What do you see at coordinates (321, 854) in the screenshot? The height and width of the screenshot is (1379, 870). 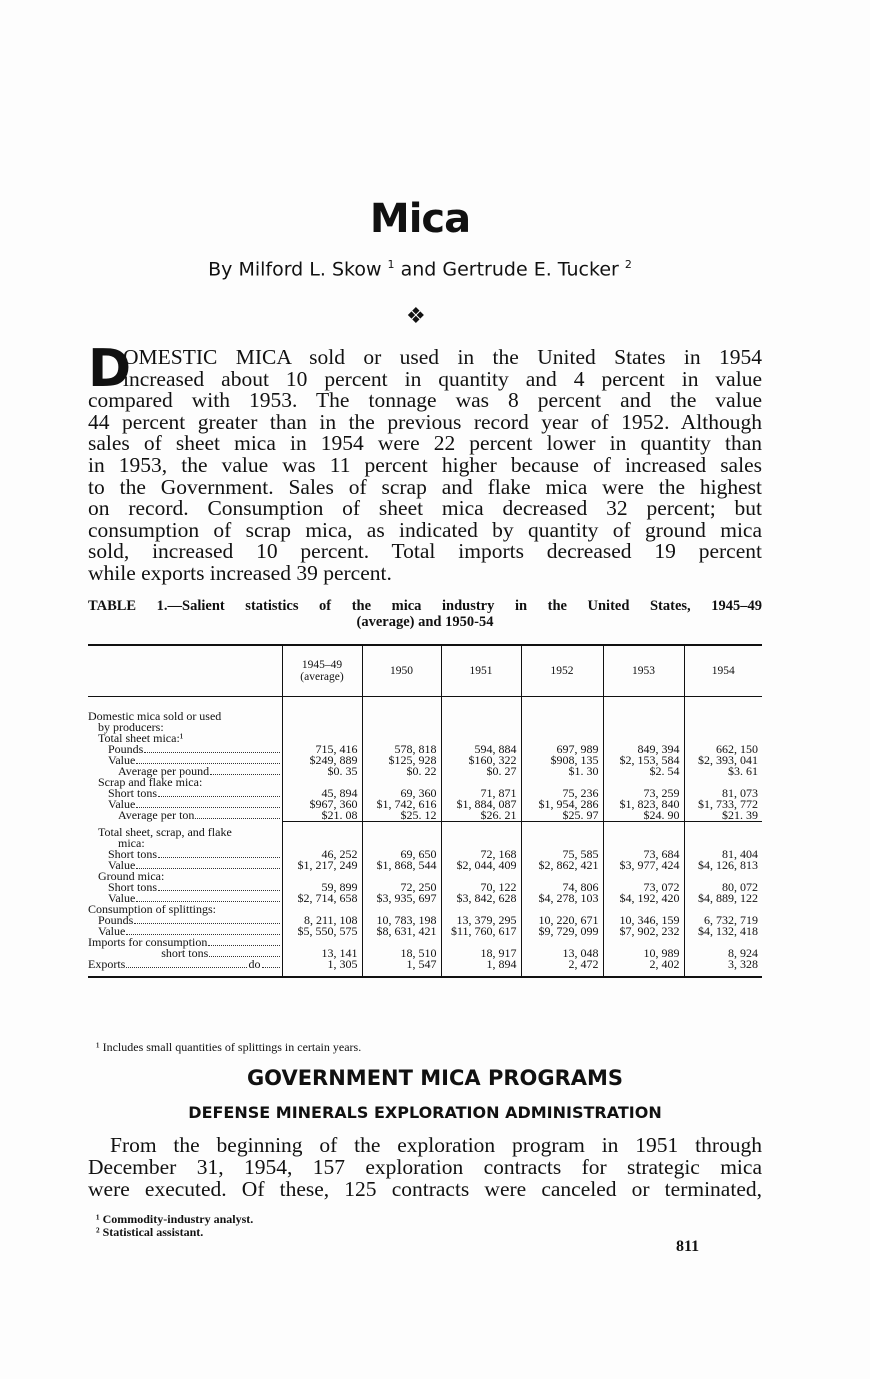 I see `value-cell: 46, 252` at bounding box center [321, 854].